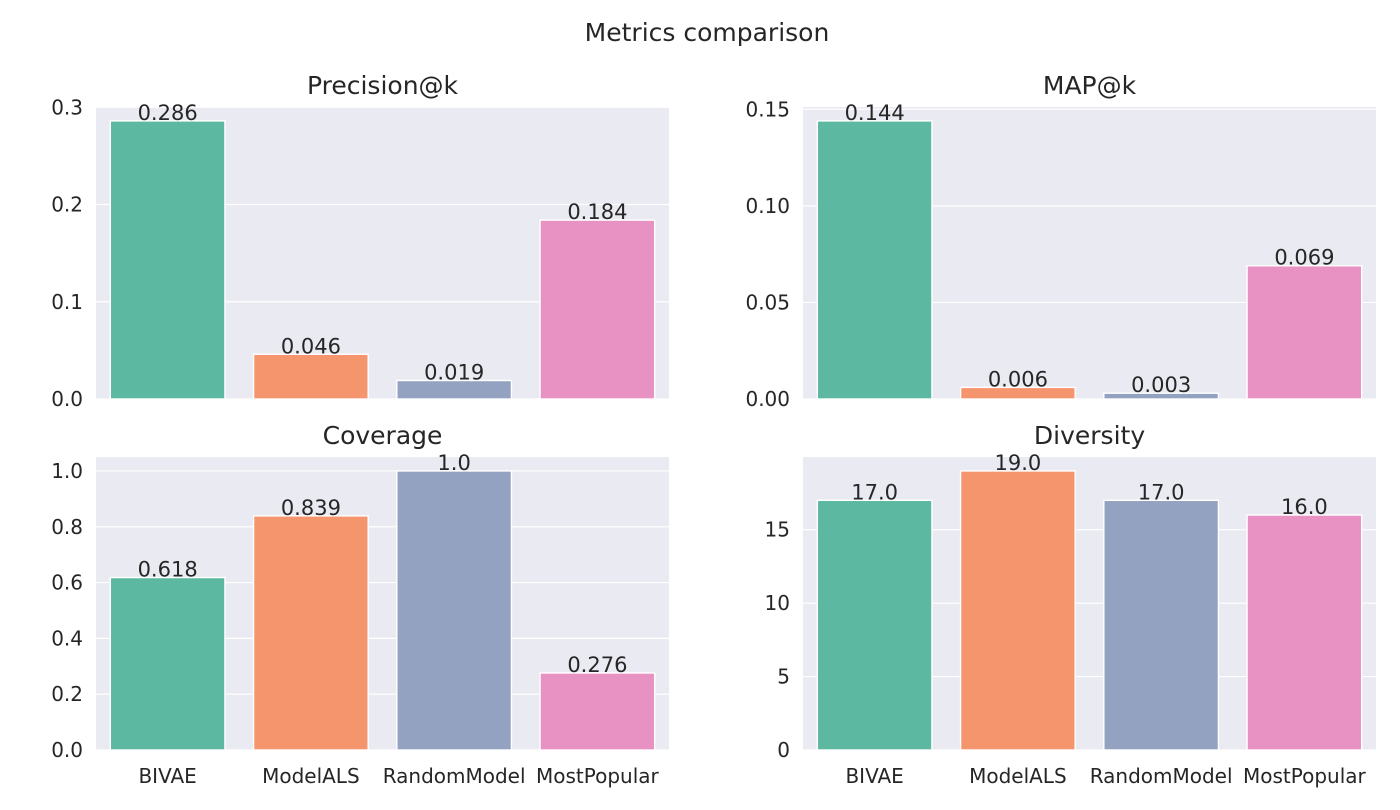 The image size is (1400, 810). Describe the element at coordinates (874, 492) in the screenshot. I see `diversity-data-label-bivae: 17.0` at that location.